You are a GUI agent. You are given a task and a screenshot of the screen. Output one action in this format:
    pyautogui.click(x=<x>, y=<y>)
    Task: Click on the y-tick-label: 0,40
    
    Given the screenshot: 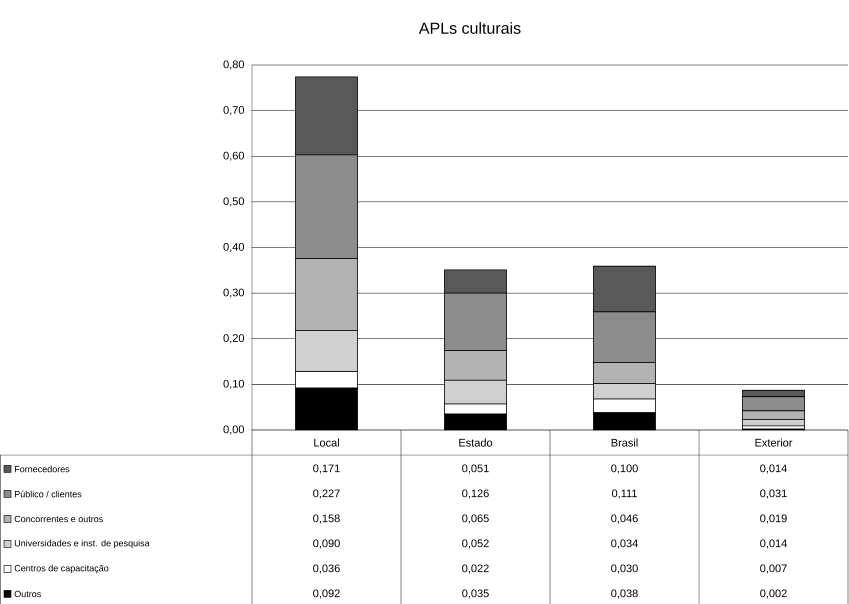 What is the action you would take?
    pyautogui.click(x=233, y=247)
    